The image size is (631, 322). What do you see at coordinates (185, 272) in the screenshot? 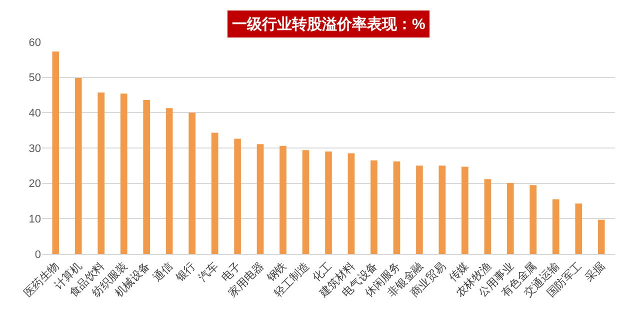
I see `x-tick-label: 银行` at bounding box center [185, 272].